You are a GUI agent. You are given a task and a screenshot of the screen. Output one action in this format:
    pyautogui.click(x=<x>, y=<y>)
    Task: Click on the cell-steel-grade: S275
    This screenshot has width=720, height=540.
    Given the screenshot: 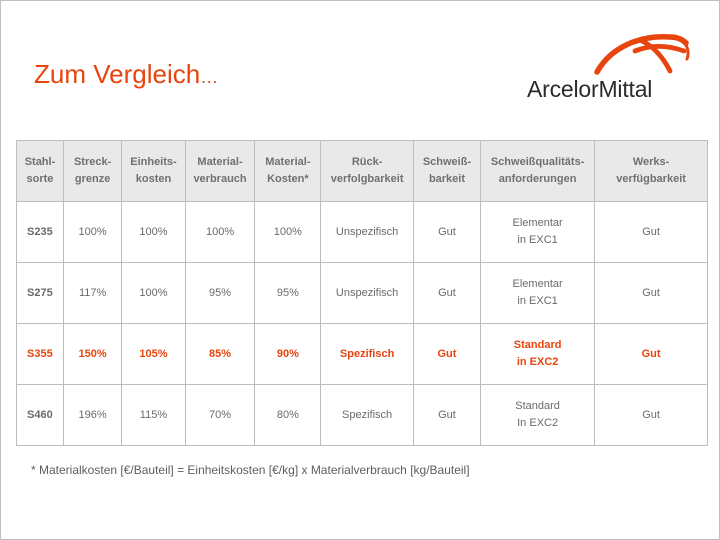 What is the action you would take?
    pyautogui.click(x=40, y=293)
    